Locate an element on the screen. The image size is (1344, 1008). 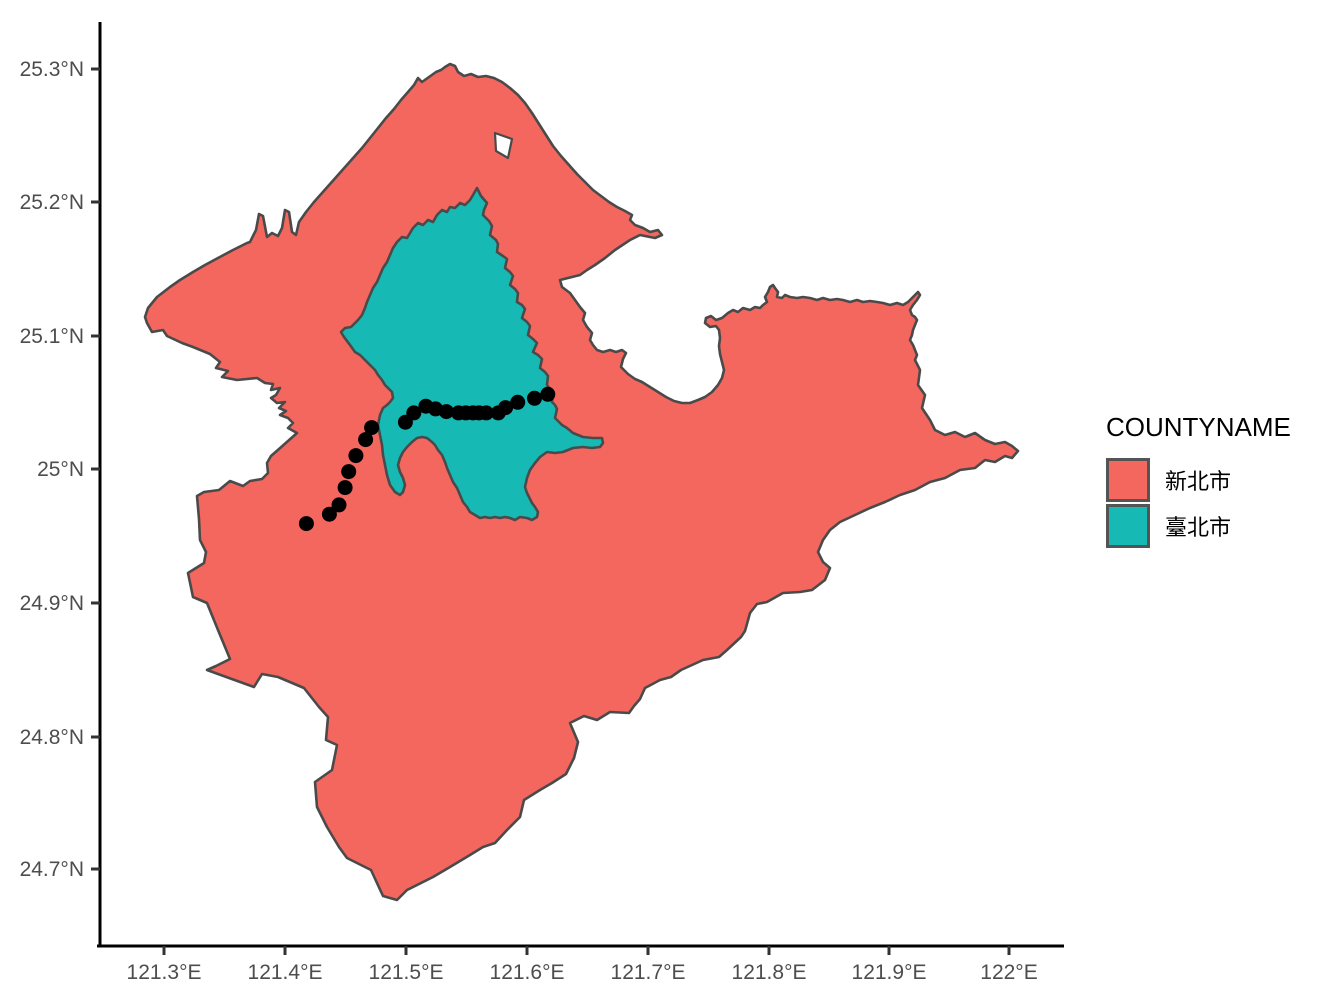
y-tick-label: 24.9°N is located at coordinates (52, 603).